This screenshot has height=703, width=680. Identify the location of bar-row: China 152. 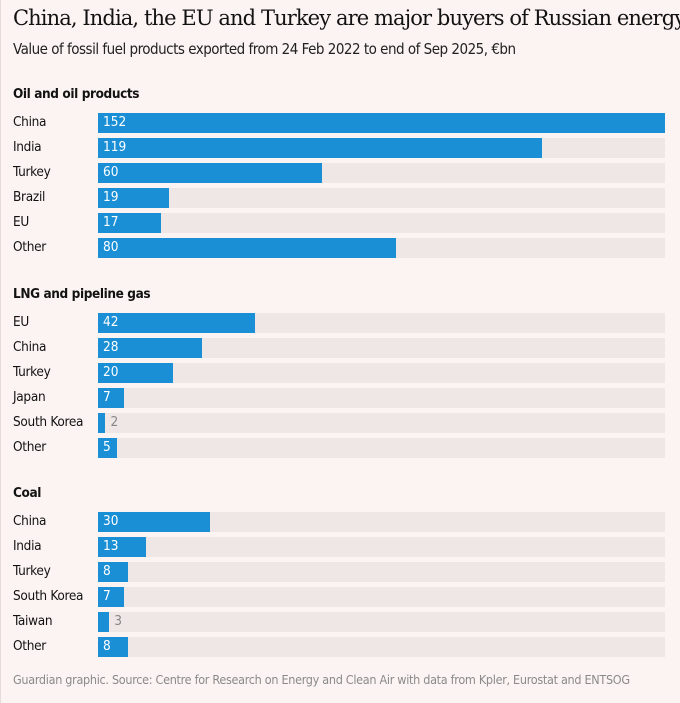
(340, 123).